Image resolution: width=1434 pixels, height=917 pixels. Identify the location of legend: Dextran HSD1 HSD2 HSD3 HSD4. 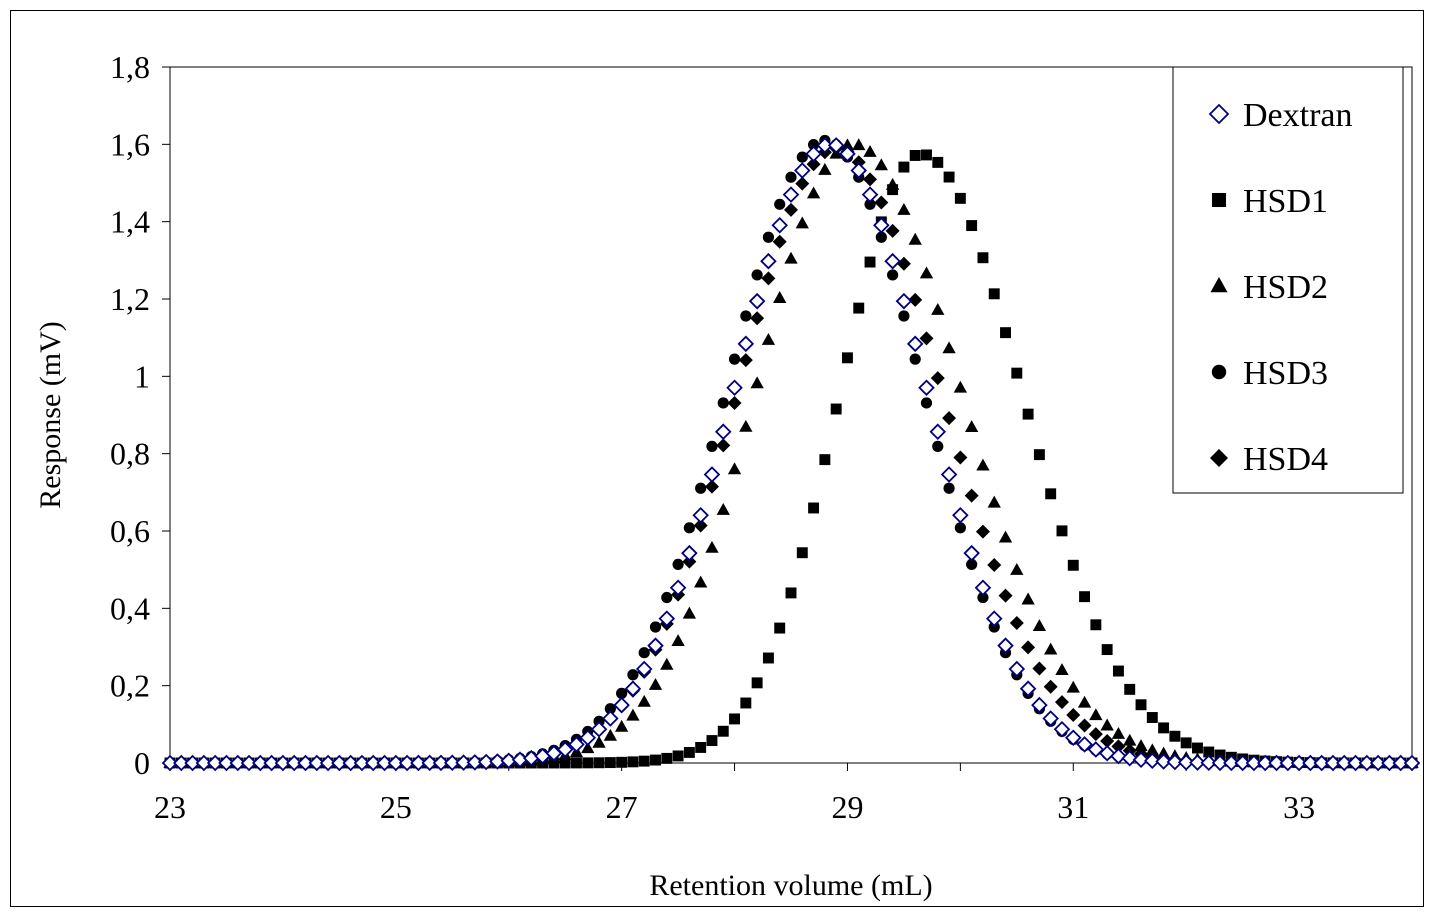
(1288, 280).